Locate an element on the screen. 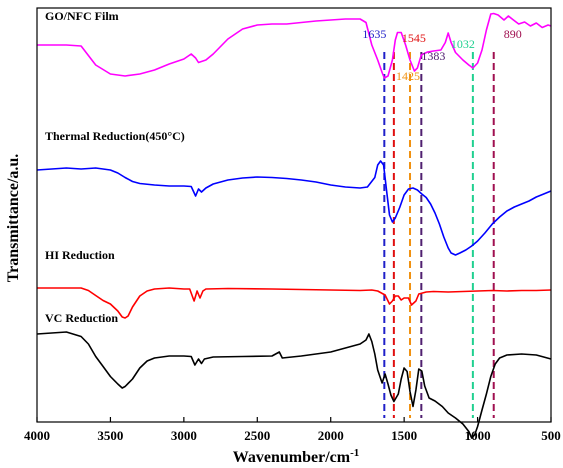 This screenshot has height=468, width=563. series-label-3: HI Reduction is located at coordinates (80, 255).